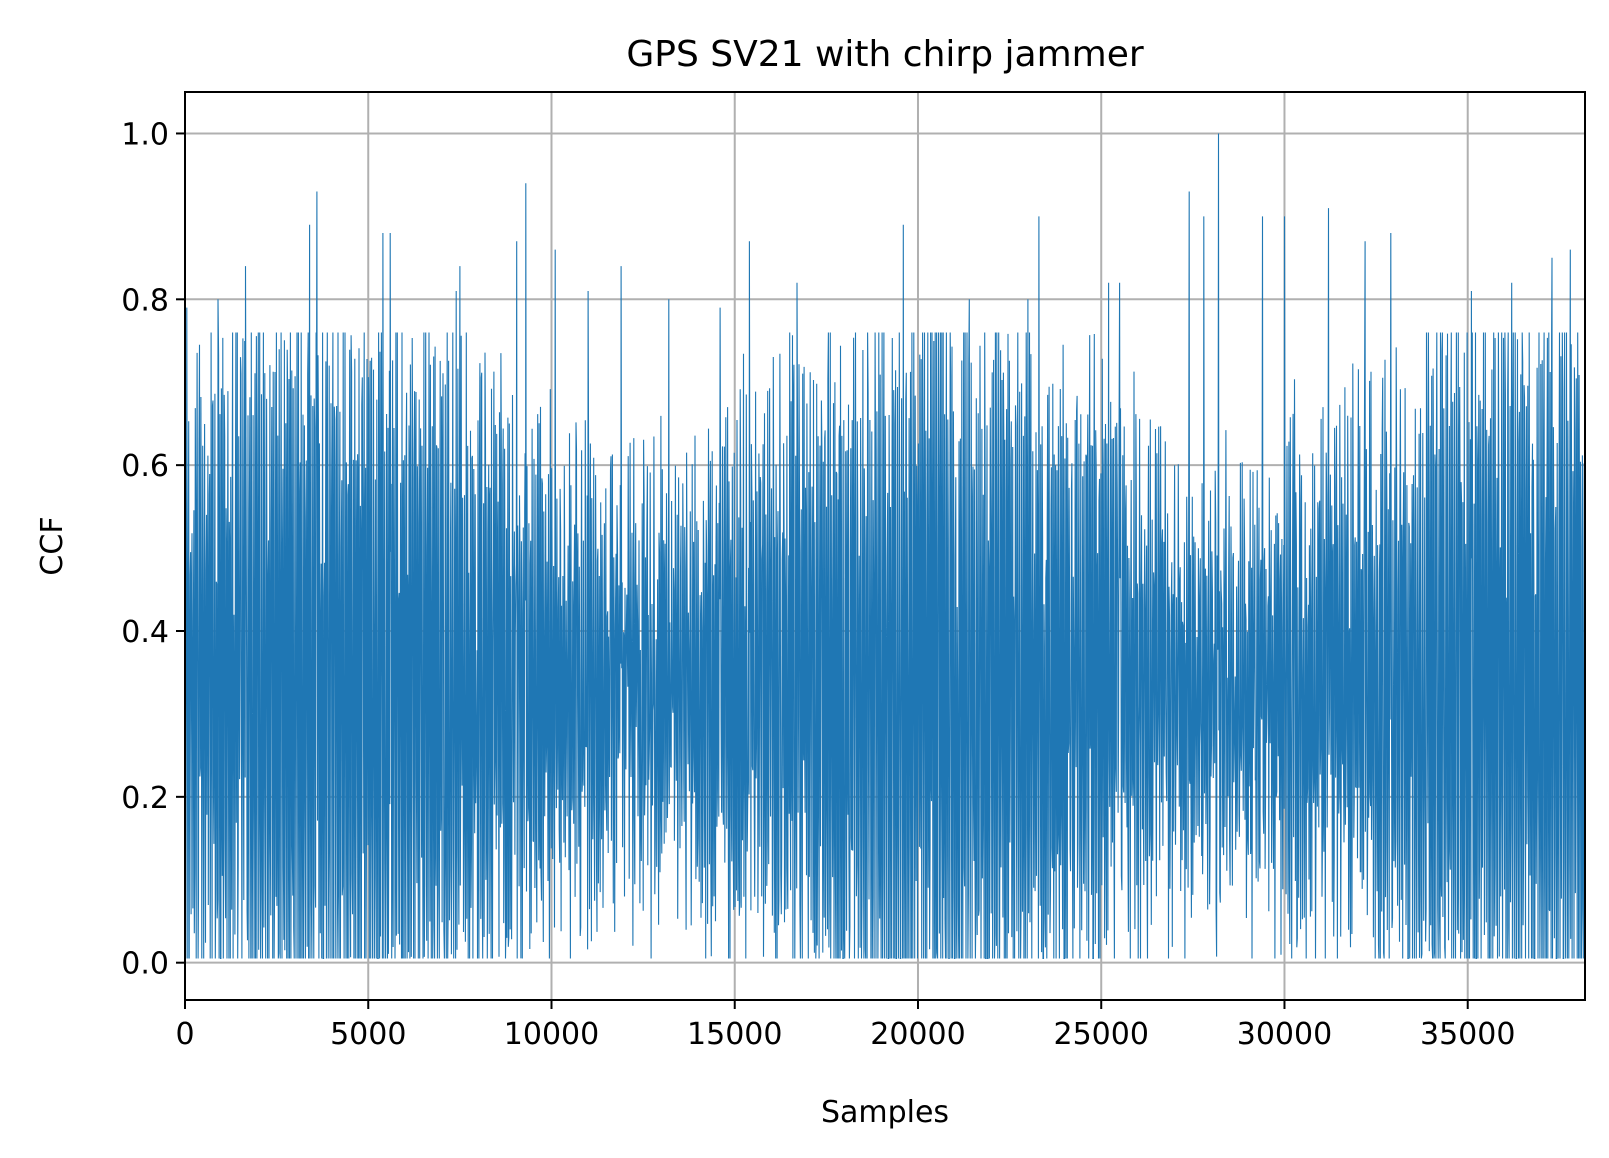 The height and width of the screenshot is (1158, 1609). What do you see at coordinates (368, 1034) in the screenshot?
I see `x-tick-label: 5000` at bounding box center [368, 1034].